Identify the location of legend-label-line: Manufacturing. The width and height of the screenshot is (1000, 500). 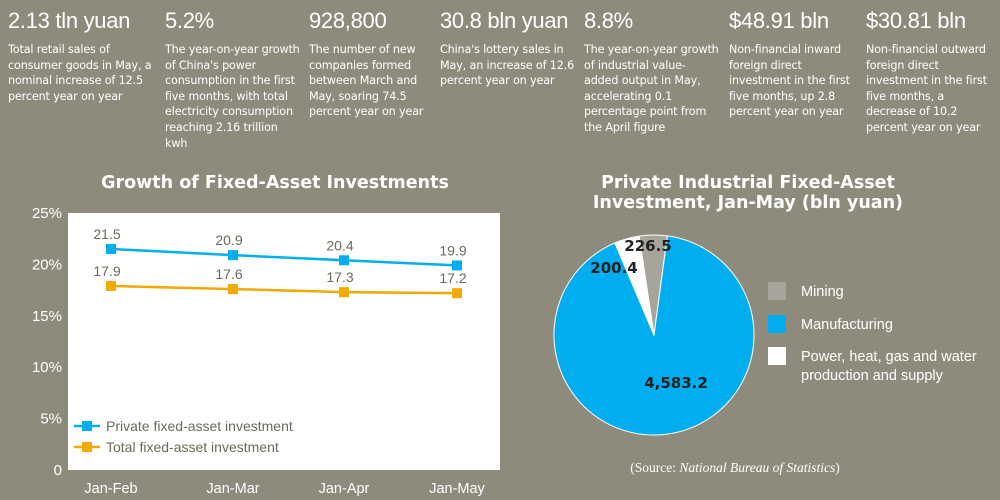
(847, 325).